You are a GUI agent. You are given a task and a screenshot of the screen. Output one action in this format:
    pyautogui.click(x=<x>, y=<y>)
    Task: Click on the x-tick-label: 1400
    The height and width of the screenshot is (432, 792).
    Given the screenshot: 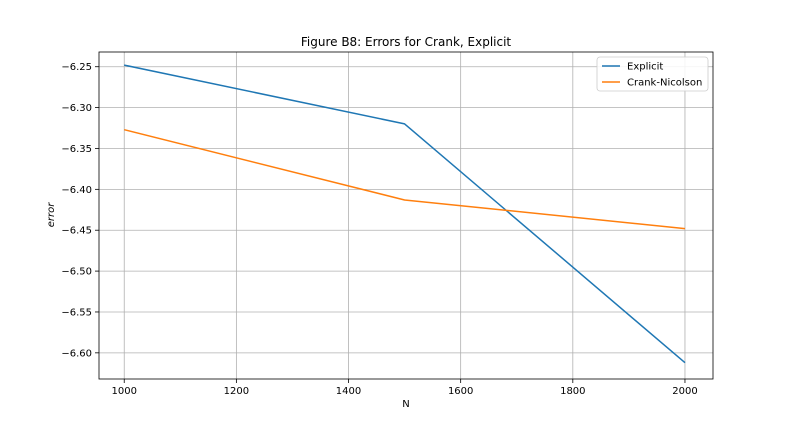 What is the action you would take?
    pyautogui.click(x=348, y=391)
    